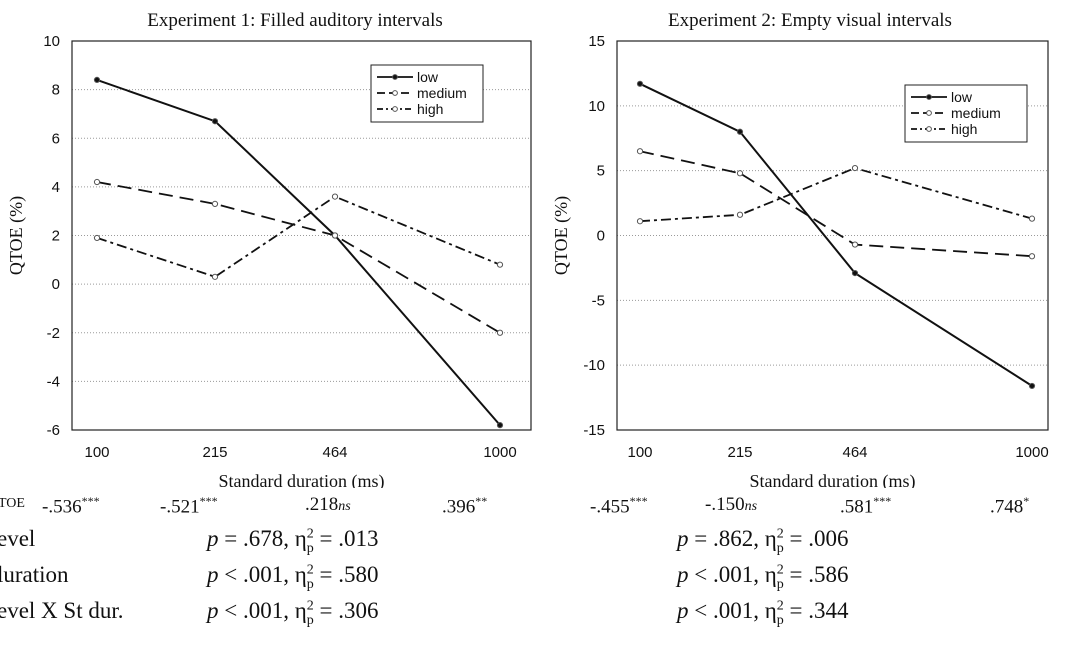 The width and height of the screenshot is (1071, 672). I want to click on exp1-correlation: -.536***, so click(71, 506).